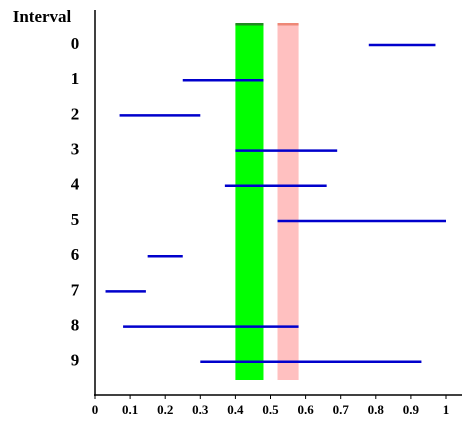 The width and height of the screenshot is (474, 428). I want to click on y-tick-label: 8, so click(75, 325).